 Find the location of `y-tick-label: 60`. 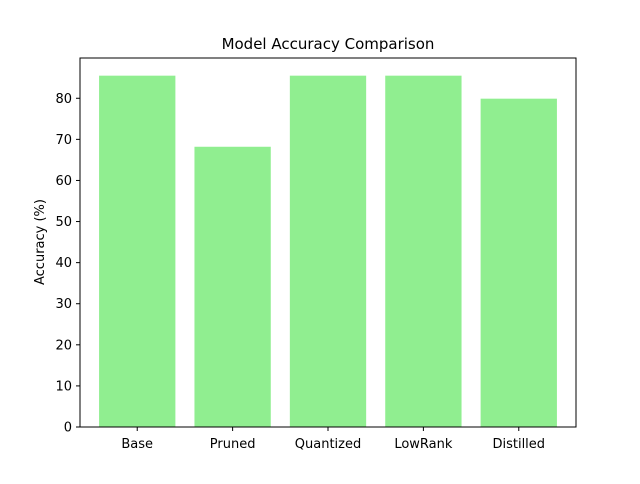

y-tick-label: 60 is located at coordinates (63, 181).